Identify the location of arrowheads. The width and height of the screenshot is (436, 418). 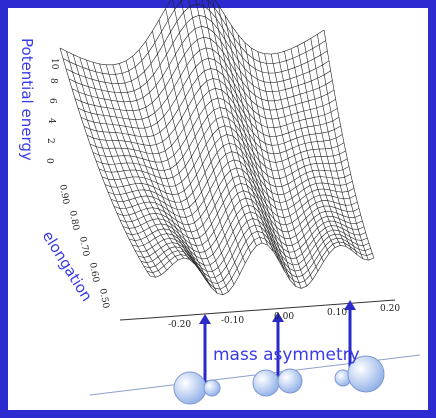
(277, 312).